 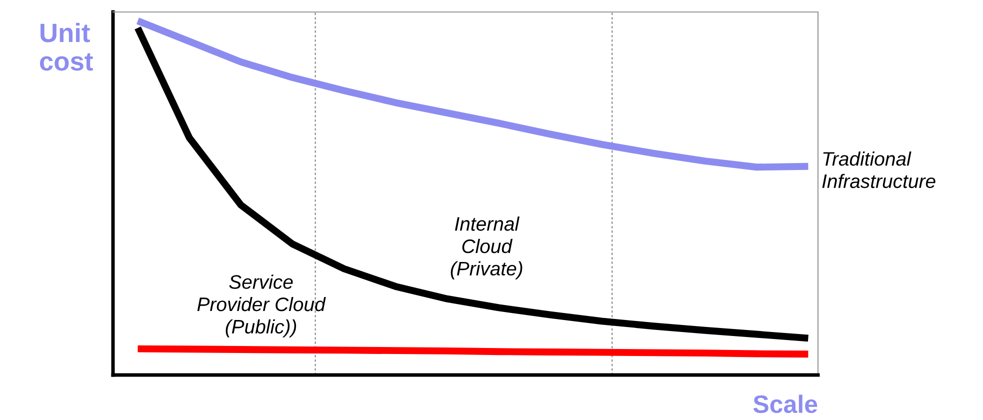 I want to click on x-axis-title: Scale, so click(x=785, y=404).